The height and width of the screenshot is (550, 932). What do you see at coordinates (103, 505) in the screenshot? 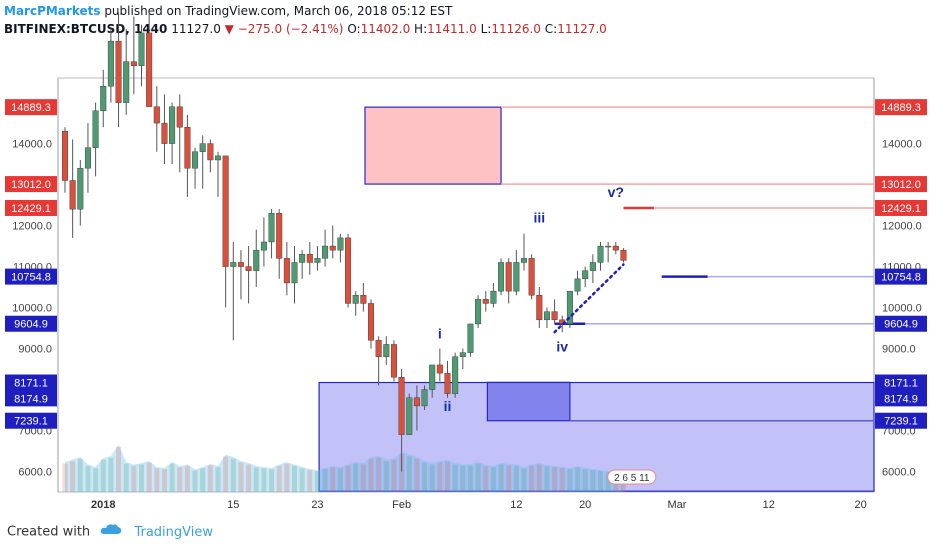
I see `x-tick-label: 2018` at bounding box center [103, 505].